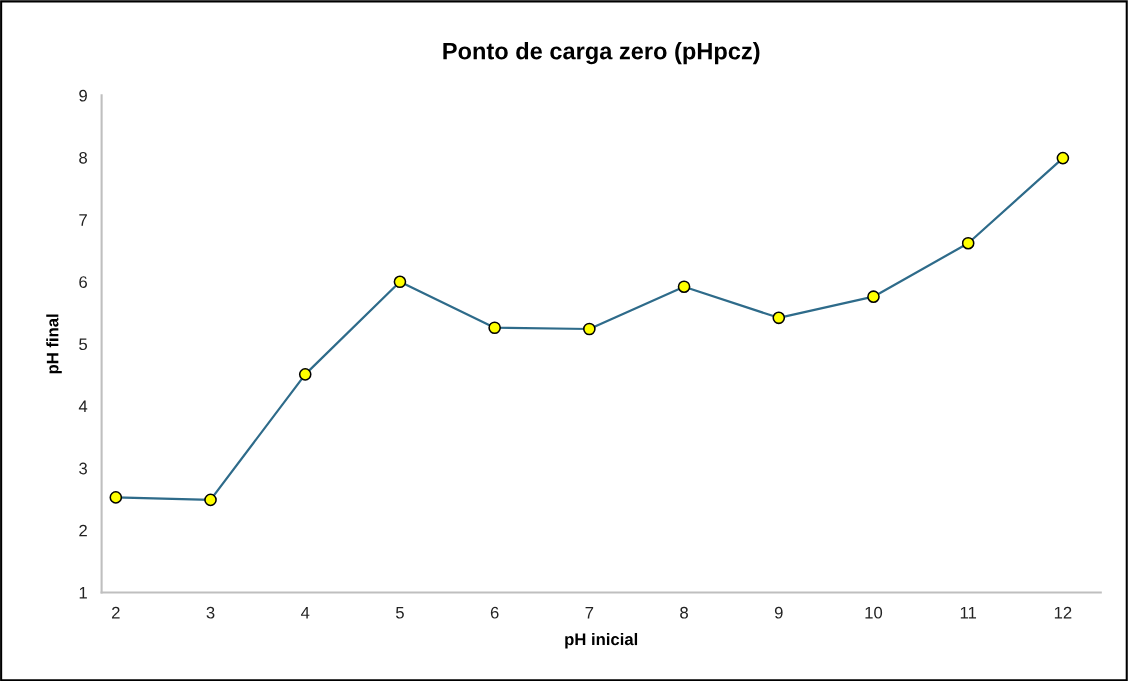  Describe the element at coordinates (1063, 612) in the screenshot. I see `x-tick-label: 12` at that location.